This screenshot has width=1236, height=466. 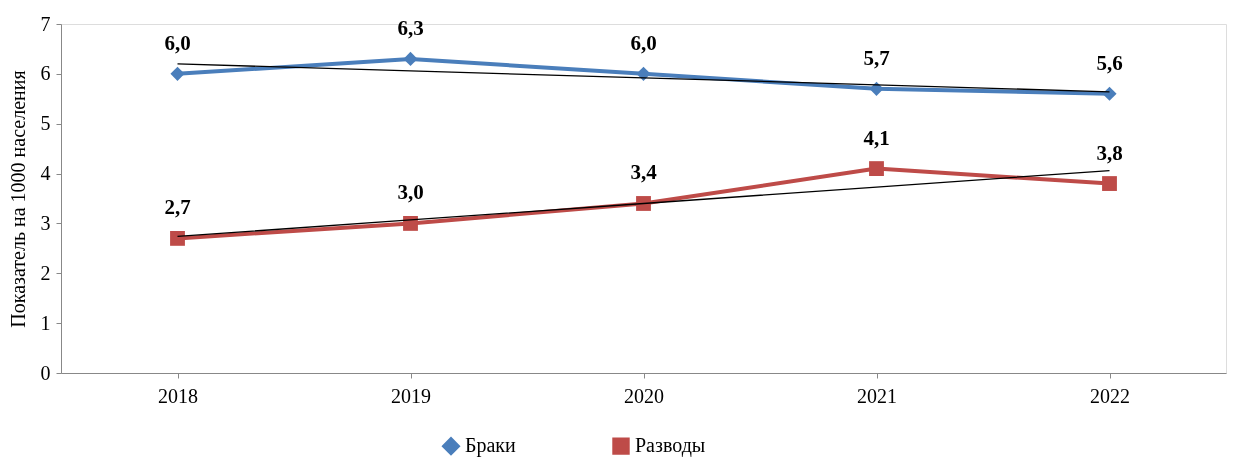 I want to click on data-label: 5,6, so click(x=1109, y=62).